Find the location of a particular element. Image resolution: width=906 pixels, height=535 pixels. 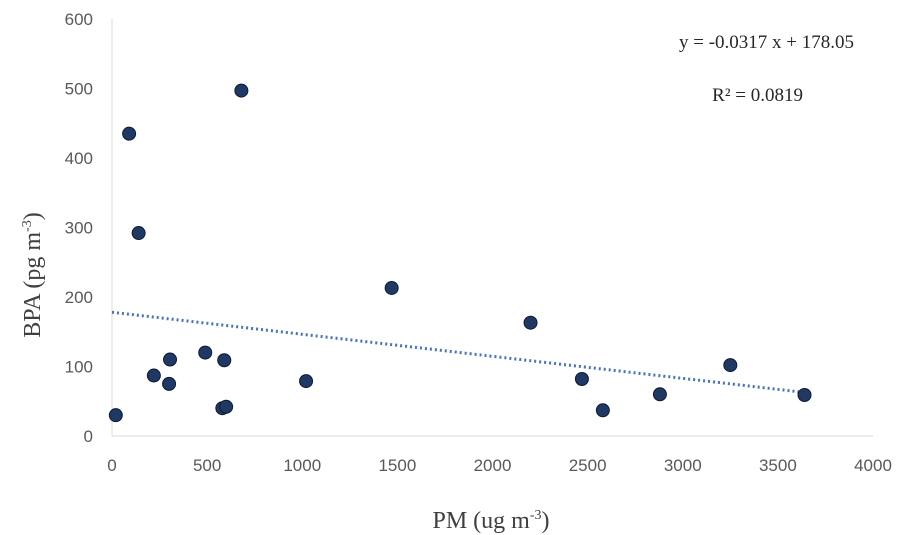

y-axis-title-main: BPA (pg m is located at coordinates (33, 285).